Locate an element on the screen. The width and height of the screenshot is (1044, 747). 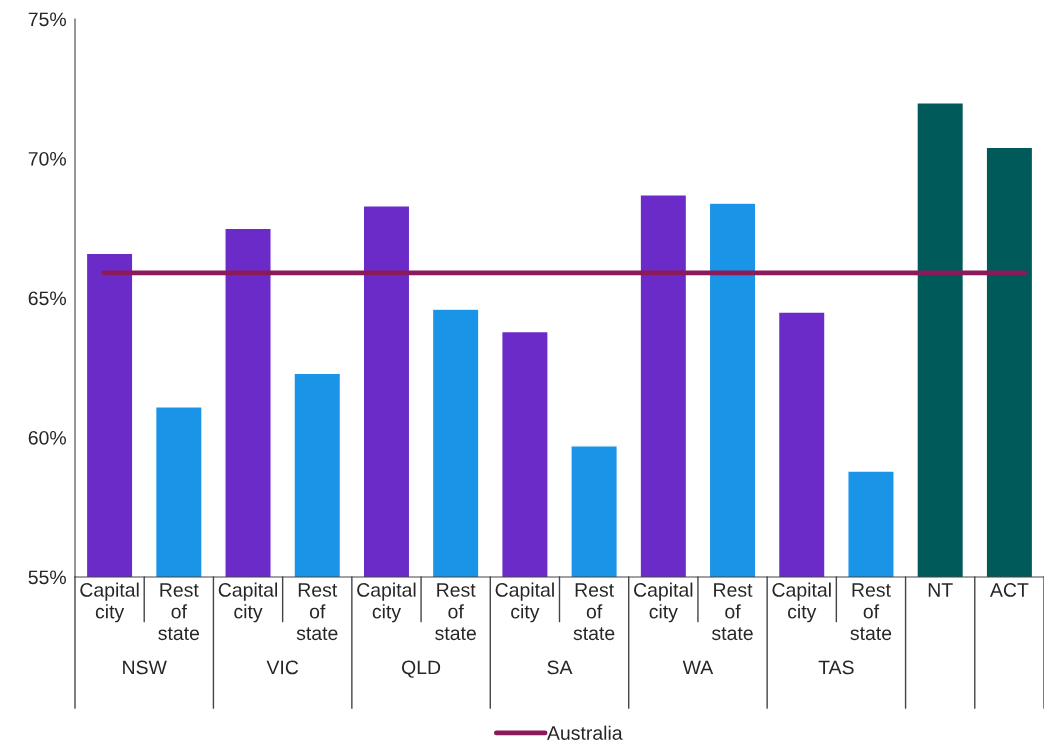
y-tick-label: 75% is located at coordinates (47, 19).